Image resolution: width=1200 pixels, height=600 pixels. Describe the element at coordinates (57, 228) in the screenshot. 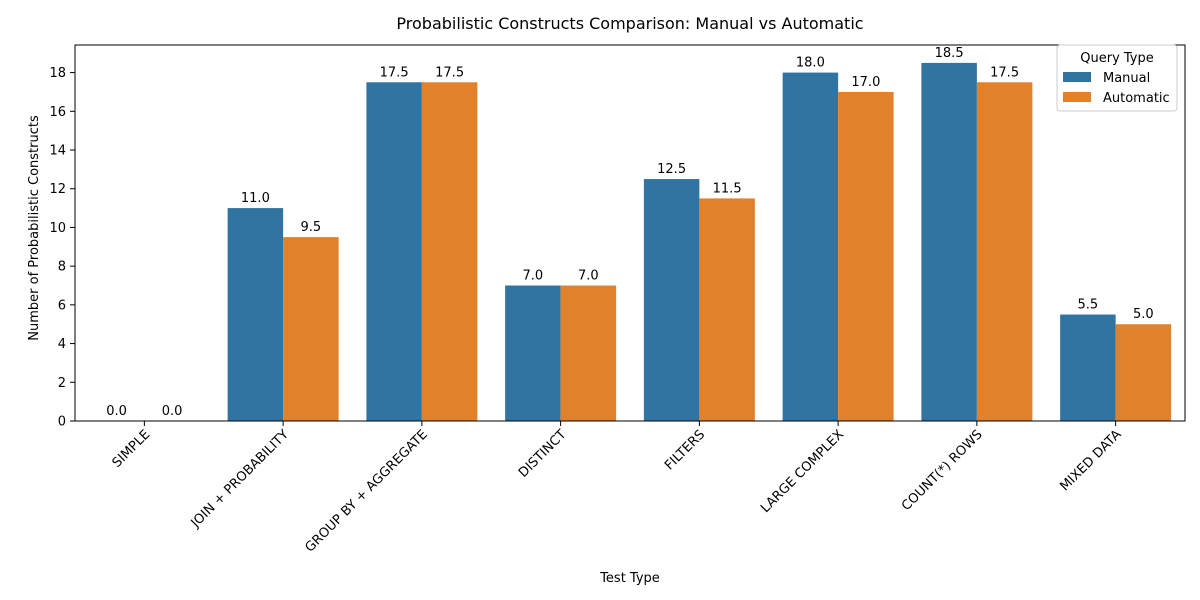

I see `y-tick-label: 10` at that location.